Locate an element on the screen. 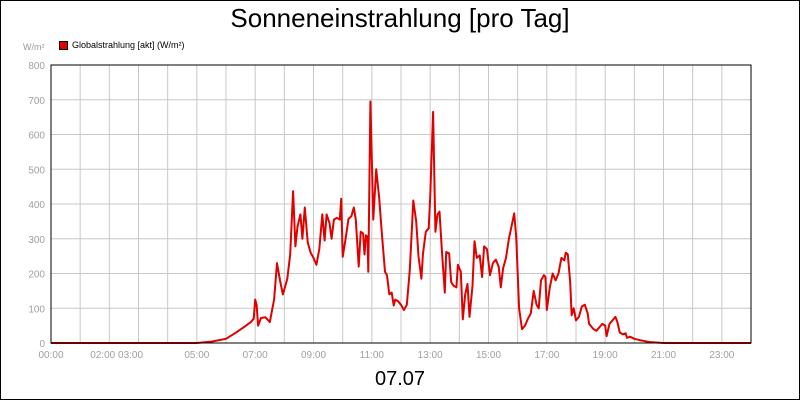 The image size is (800, 400). y-axis-unit-label: W/m² is located at coordinates (34, 47).